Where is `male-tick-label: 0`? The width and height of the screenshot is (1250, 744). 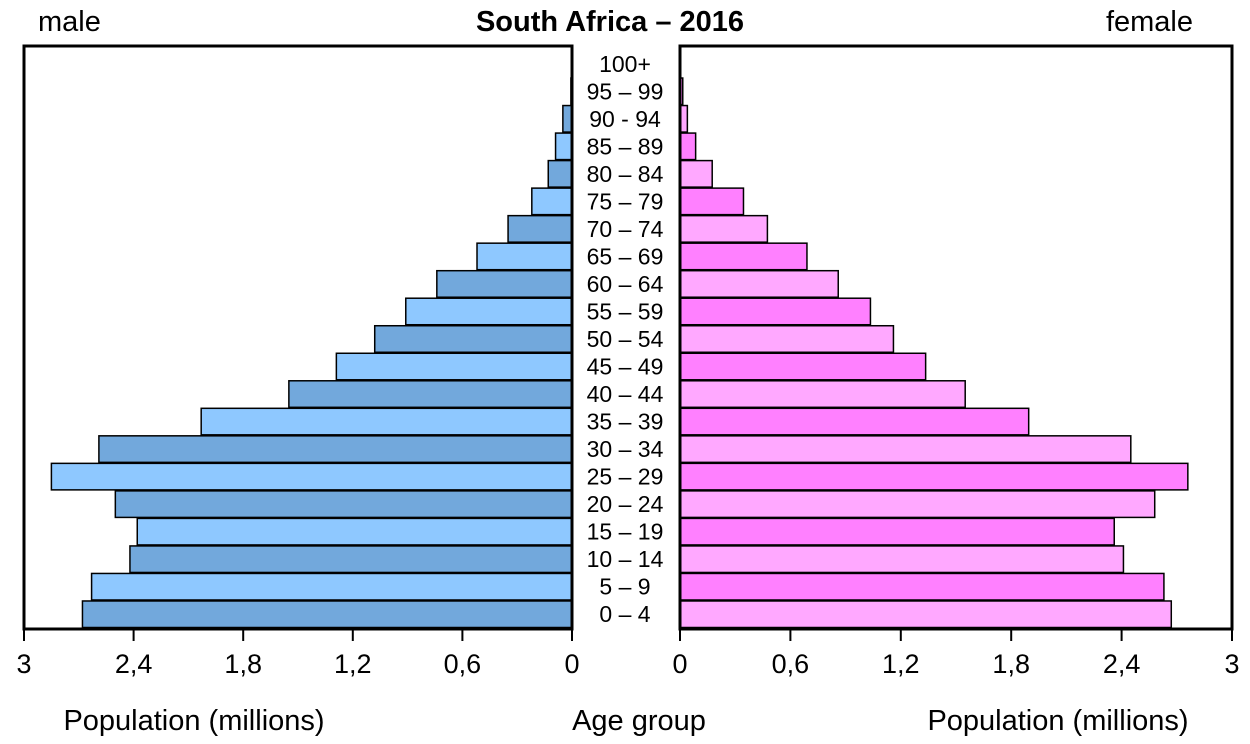
male-tick-label: 0 is located at coordinates (571, 664).